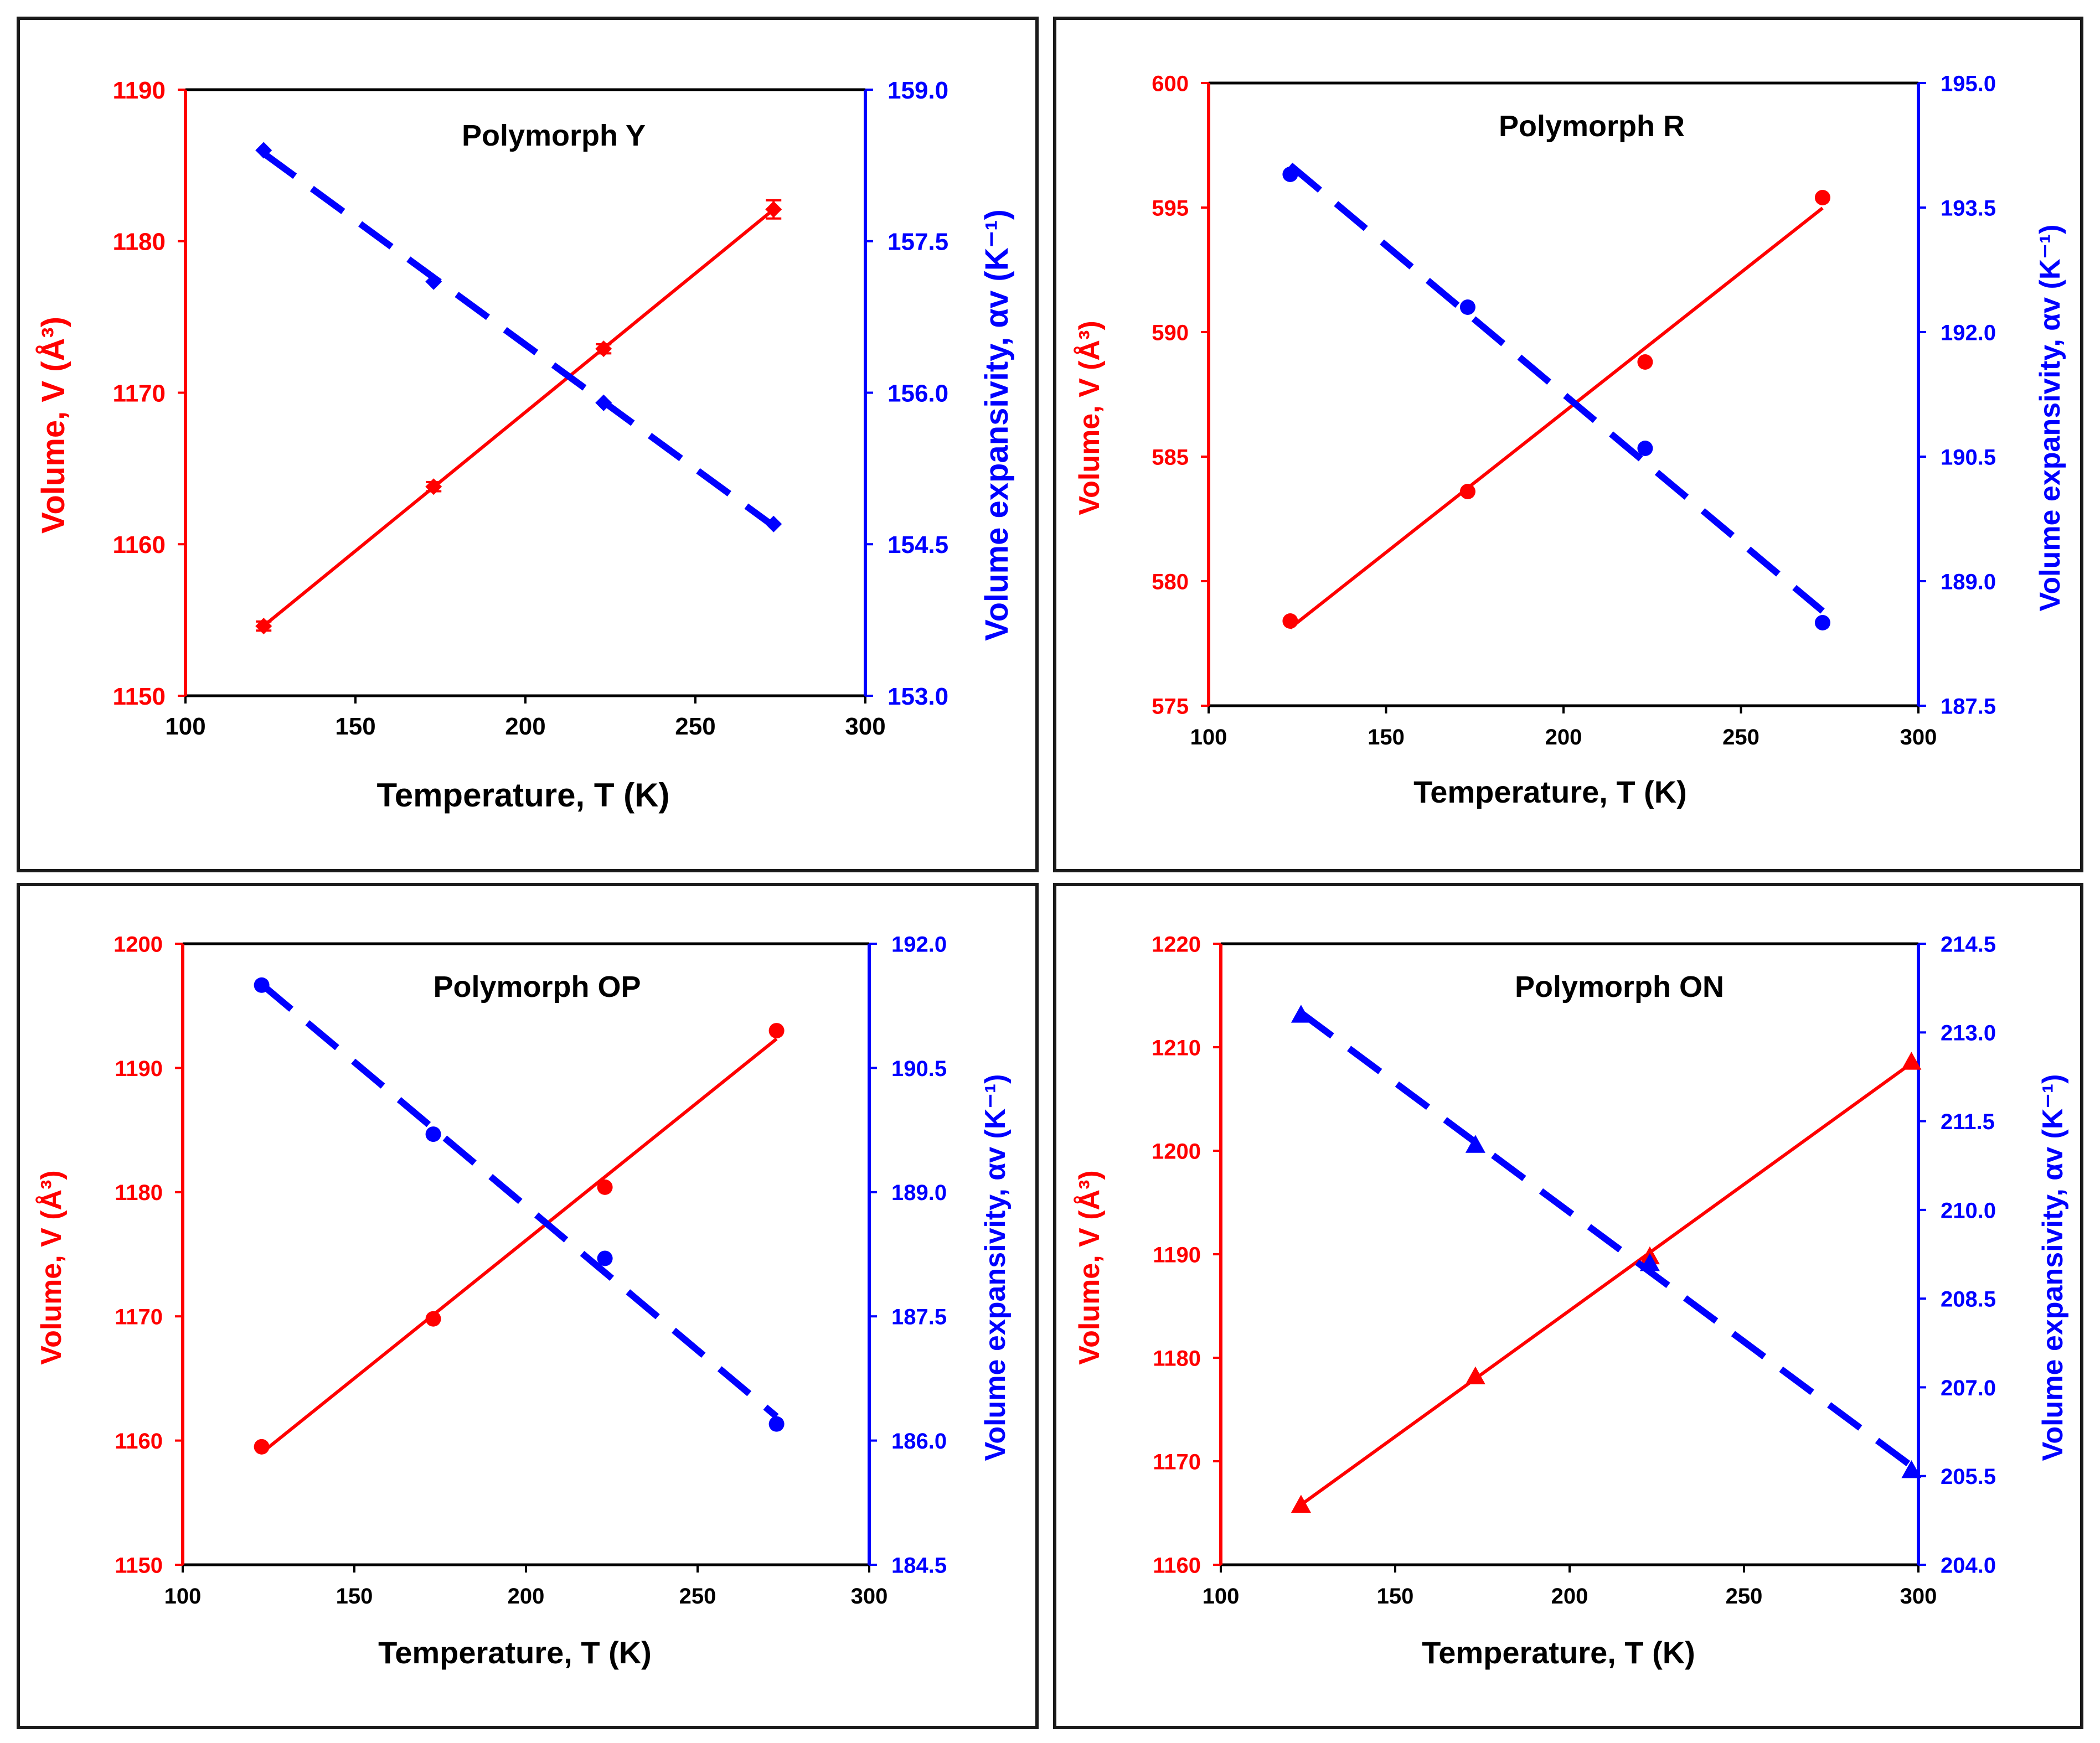 This screenshot has height=1743, width=2100. I want to click on chart-title: Polymorph OP, so click(537, 987).